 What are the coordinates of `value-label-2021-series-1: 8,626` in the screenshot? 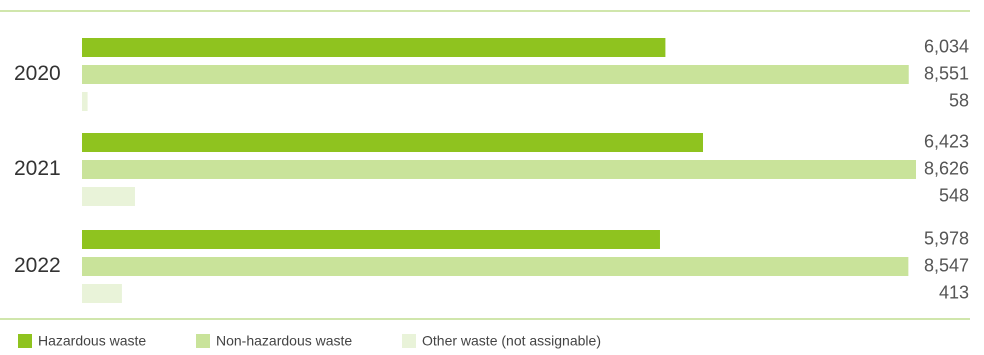 It's located at (946, 168).